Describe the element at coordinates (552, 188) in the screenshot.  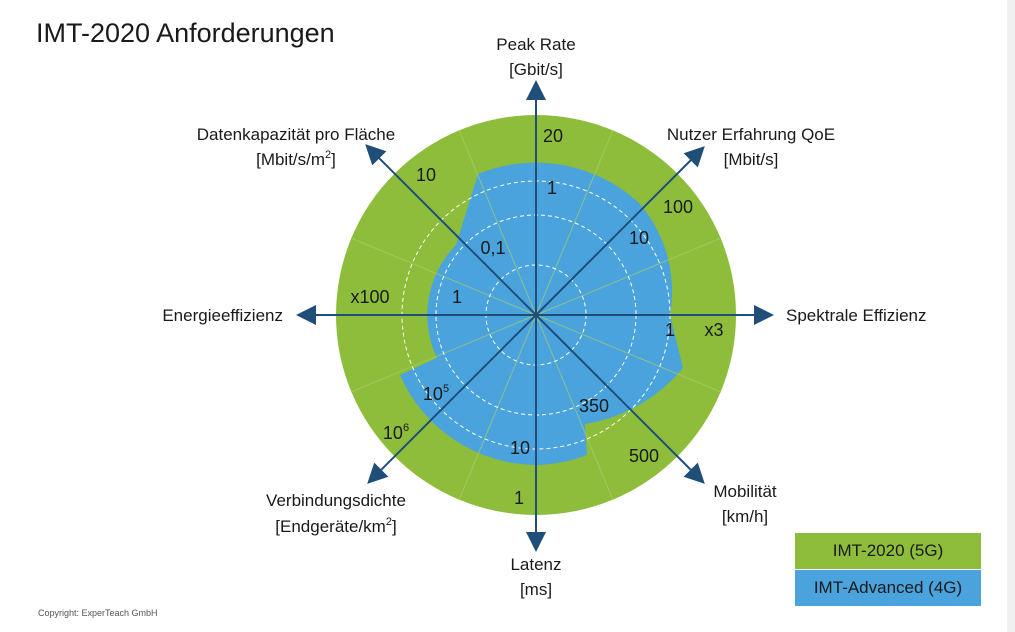
I see `peak-rate-imt-advanced-value: 1` at that location.